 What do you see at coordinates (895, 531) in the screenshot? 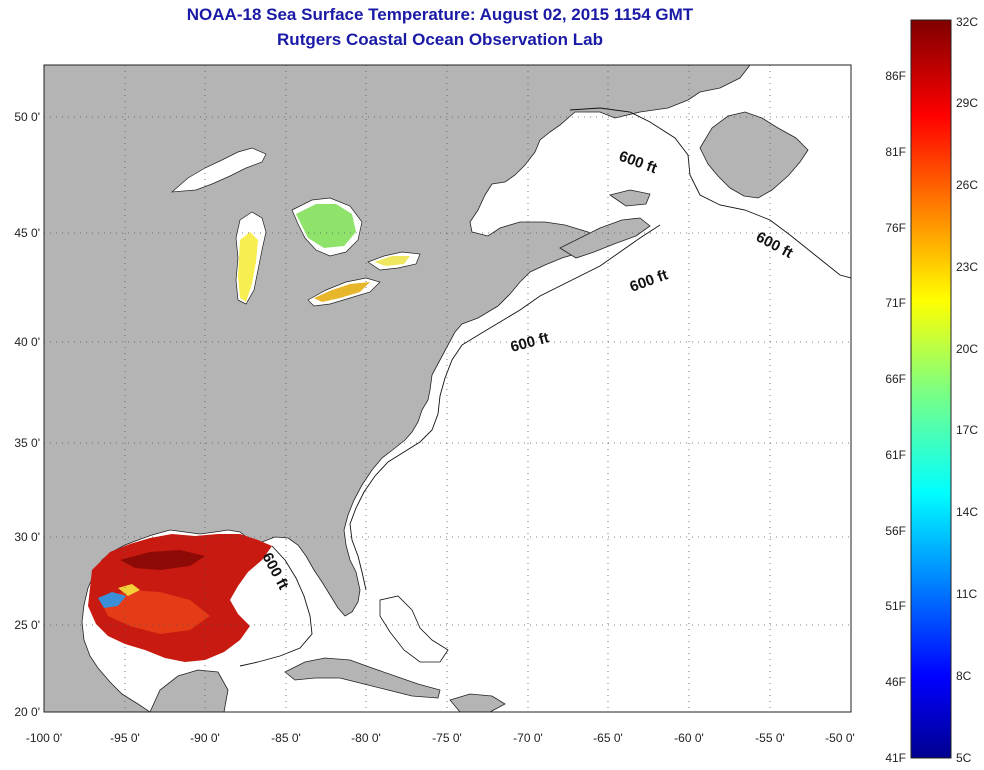
I see `colorbar-f-label: 56F` at bounding box center [895, 531].